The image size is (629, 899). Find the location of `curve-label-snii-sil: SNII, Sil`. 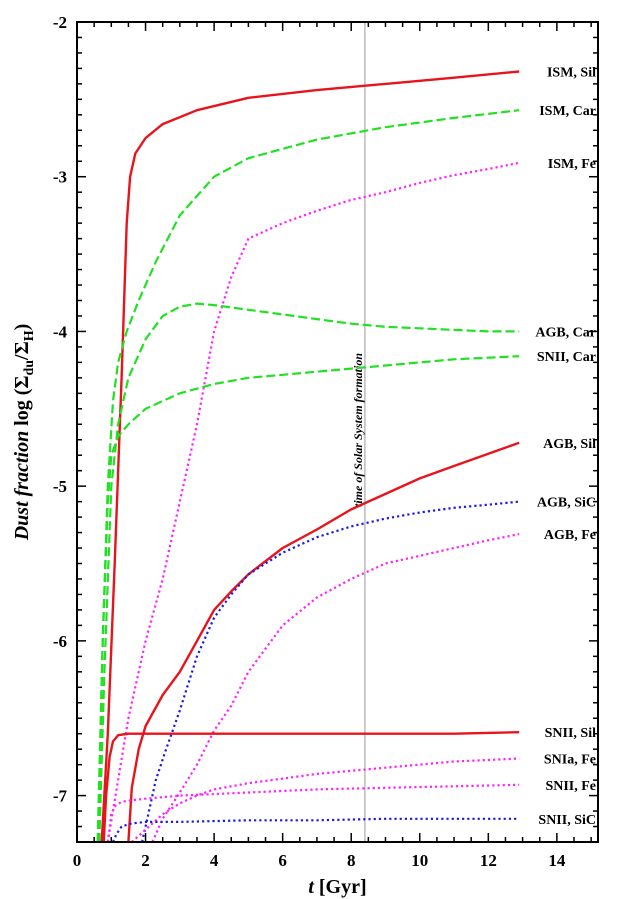

curve-label-snii-sil: SNII, Sil is located at coordinates (570, 733).